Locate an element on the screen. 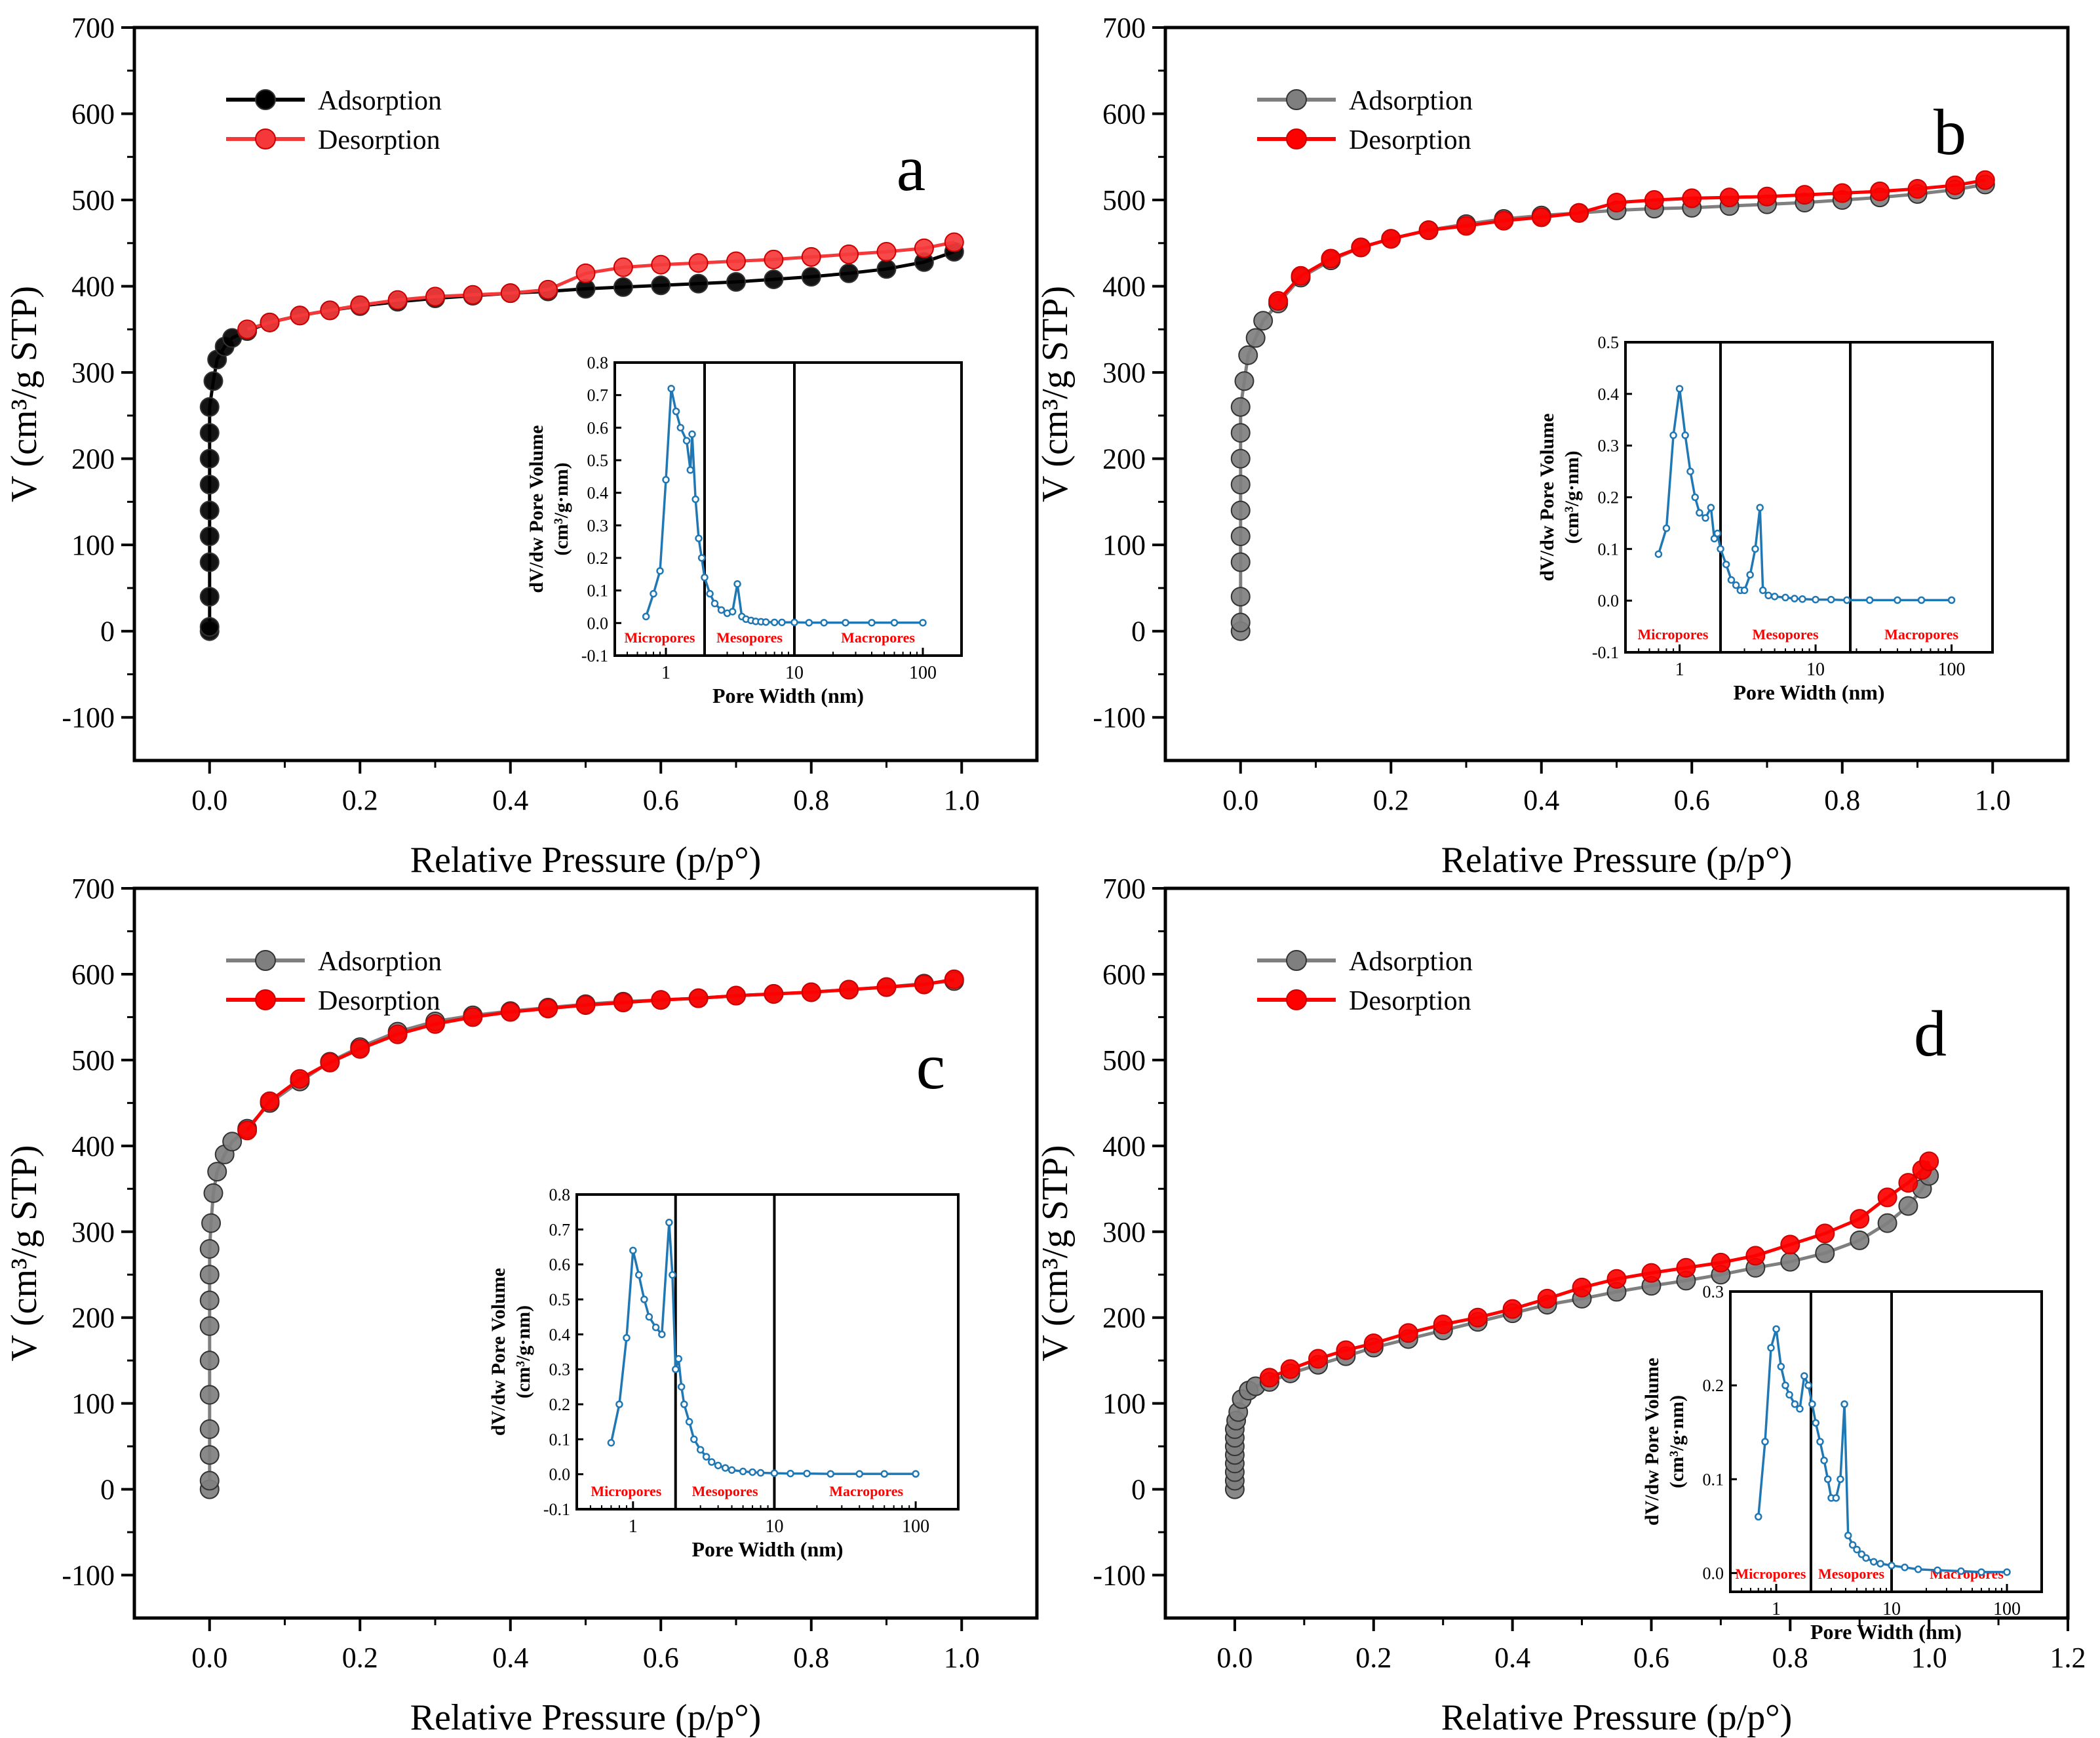 Image resolution: width=2100 pixels, height=1738 pixels. inset-y-tick-label: 0.3 is located at coordinates (1609, 446).